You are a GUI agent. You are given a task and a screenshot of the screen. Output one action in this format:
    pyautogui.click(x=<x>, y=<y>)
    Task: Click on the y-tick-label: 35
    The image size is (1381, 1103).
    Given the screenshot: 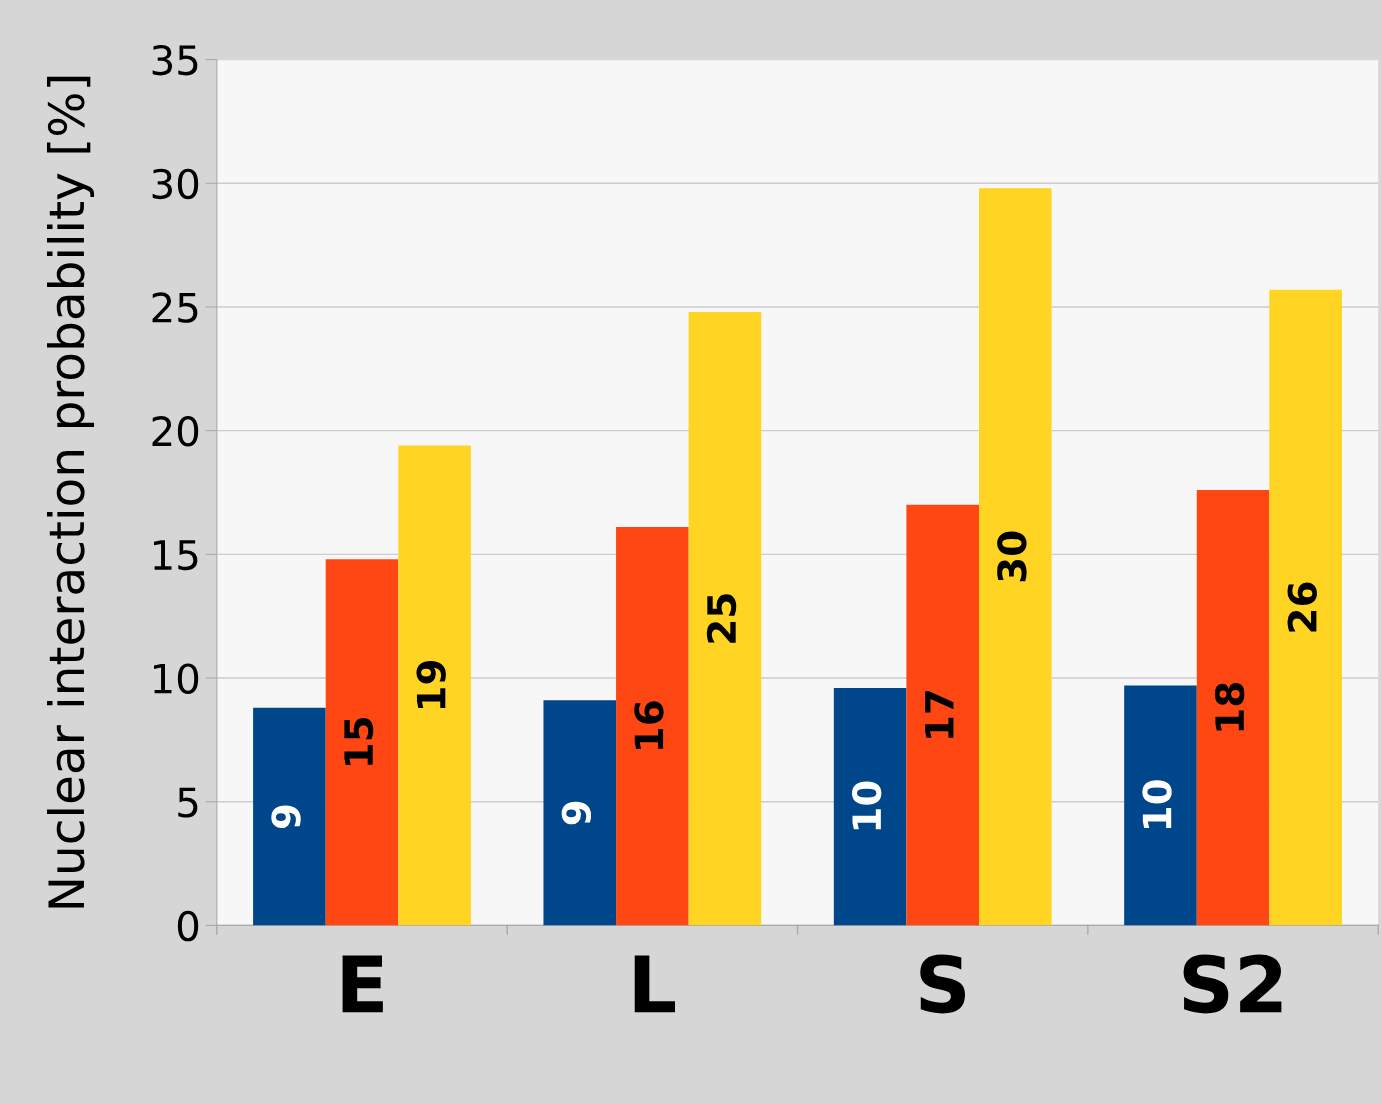 What is the action you would take?
    pyautogui.click(x=175, y=60)
    